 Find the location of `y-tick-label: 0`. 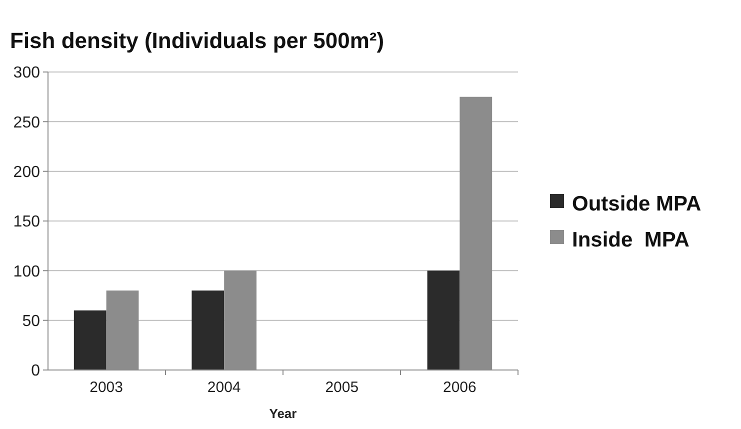

y-tick-label: 0 is located at coordinates (35, 371).